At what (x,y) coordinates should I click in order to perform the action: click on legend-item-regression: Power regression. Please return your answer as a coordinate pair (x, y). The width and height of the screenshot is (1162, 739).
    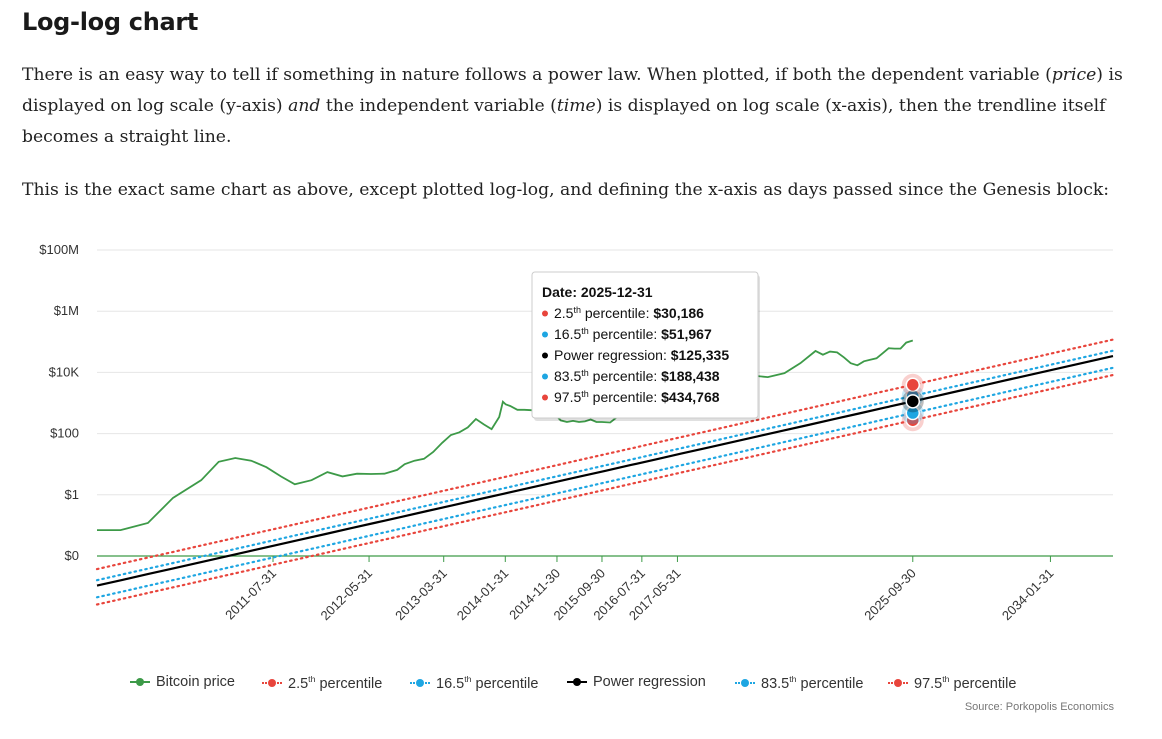
    Looking at the image, I should click on (636, 682).